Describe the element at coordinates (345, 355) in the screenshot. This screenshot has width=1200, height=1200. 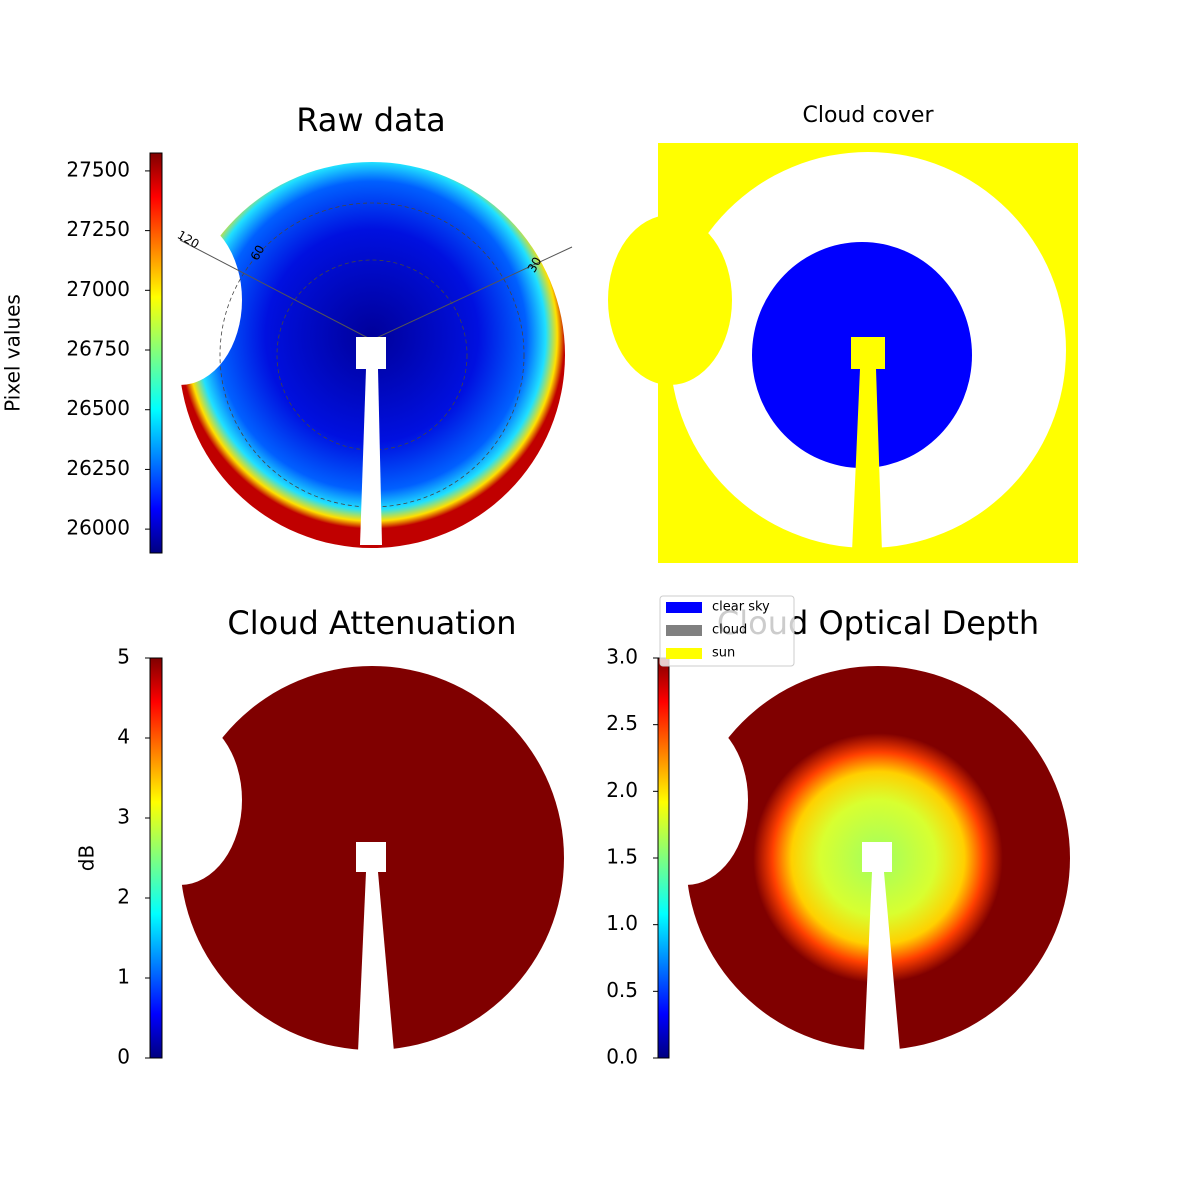
I see `raw-image` at that location.